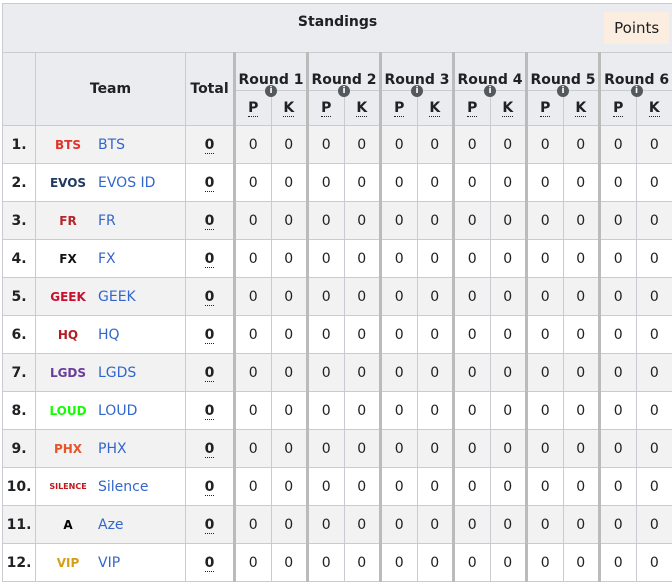 The image size is (672, 582). Describe the element at coordinates (123, 487) in the screenshot. I see `team-link: Silence` at that location.